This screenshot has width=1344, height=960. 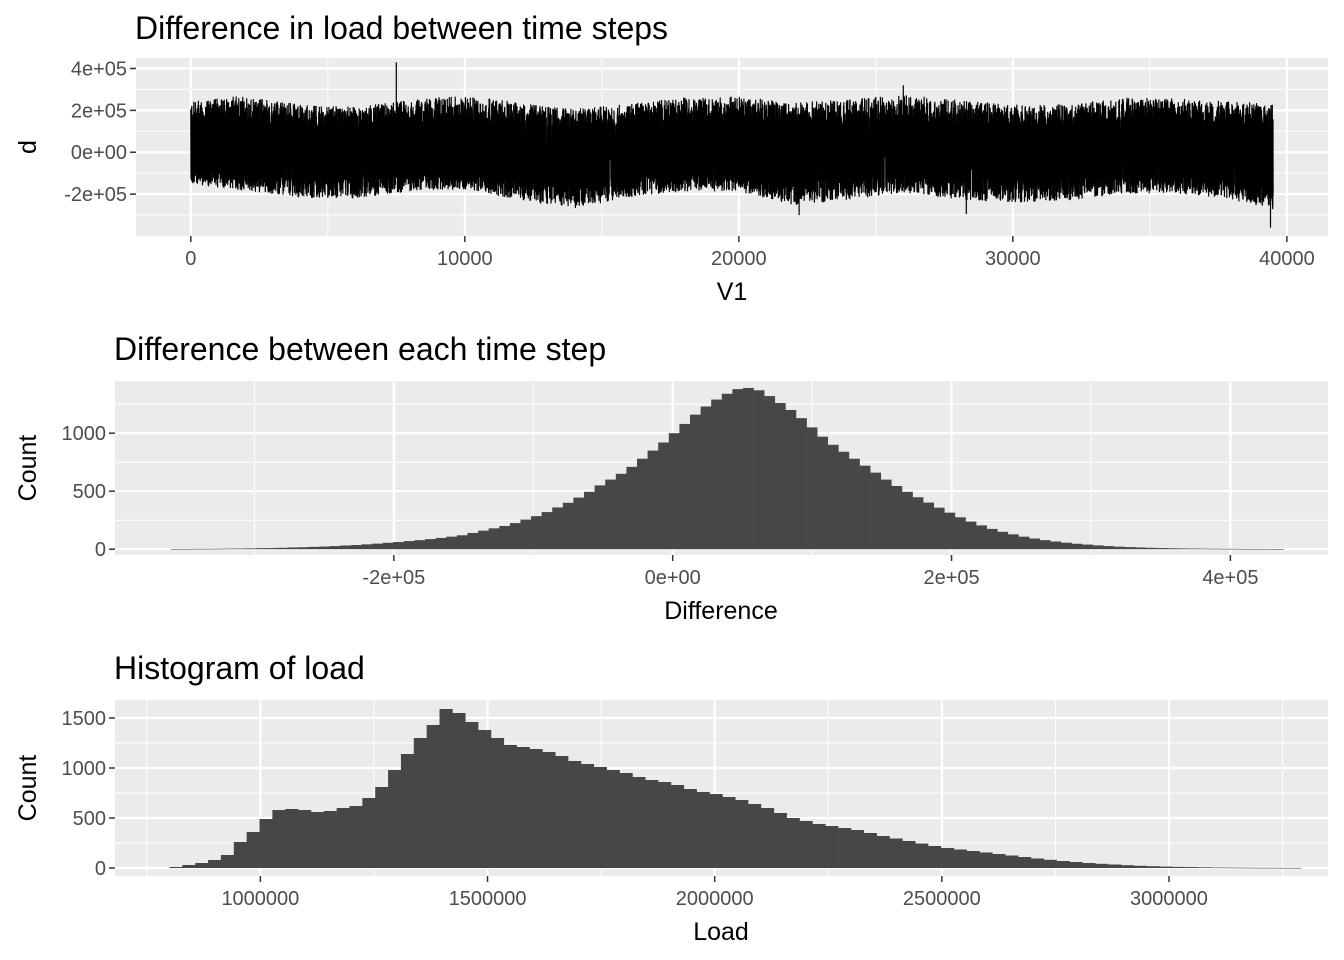 I want to click on y-axis: 0 500 1000, so click(x=88, y=492).